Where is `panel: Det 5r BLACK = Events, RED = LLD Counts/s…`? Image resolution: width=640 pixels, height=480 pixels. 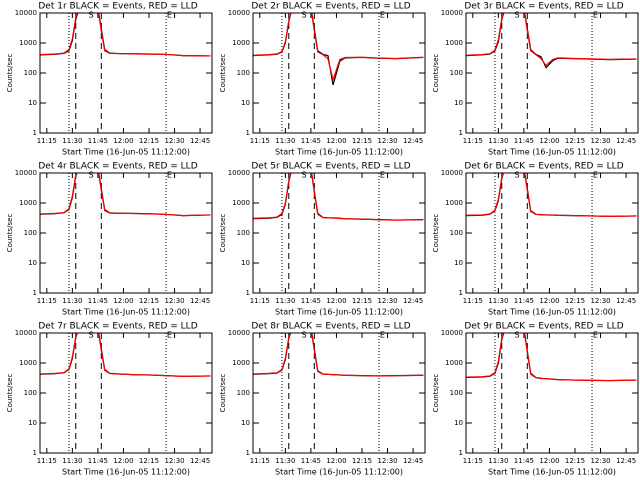 panel: Det 5r BLACK = Events, RED = LLD Counts/s… is located at coordinates (322, 239).